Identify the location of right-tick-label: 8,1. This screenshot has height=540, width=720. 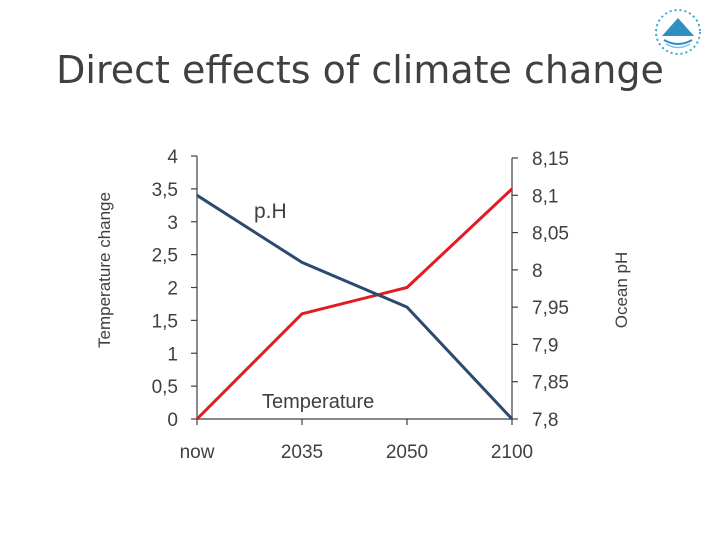
(545, 196).